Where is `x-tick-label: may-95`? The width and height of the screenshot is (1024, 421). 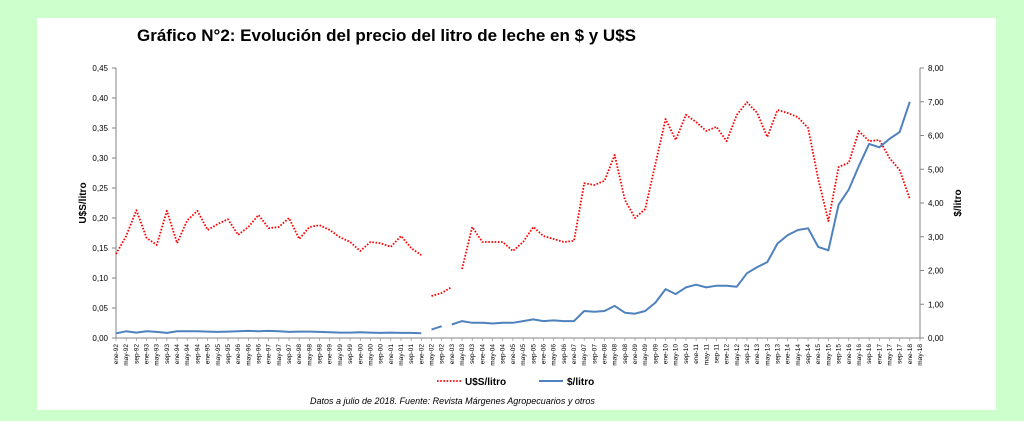 x-tick-label: may-95 is located at coordinates (218, 355).